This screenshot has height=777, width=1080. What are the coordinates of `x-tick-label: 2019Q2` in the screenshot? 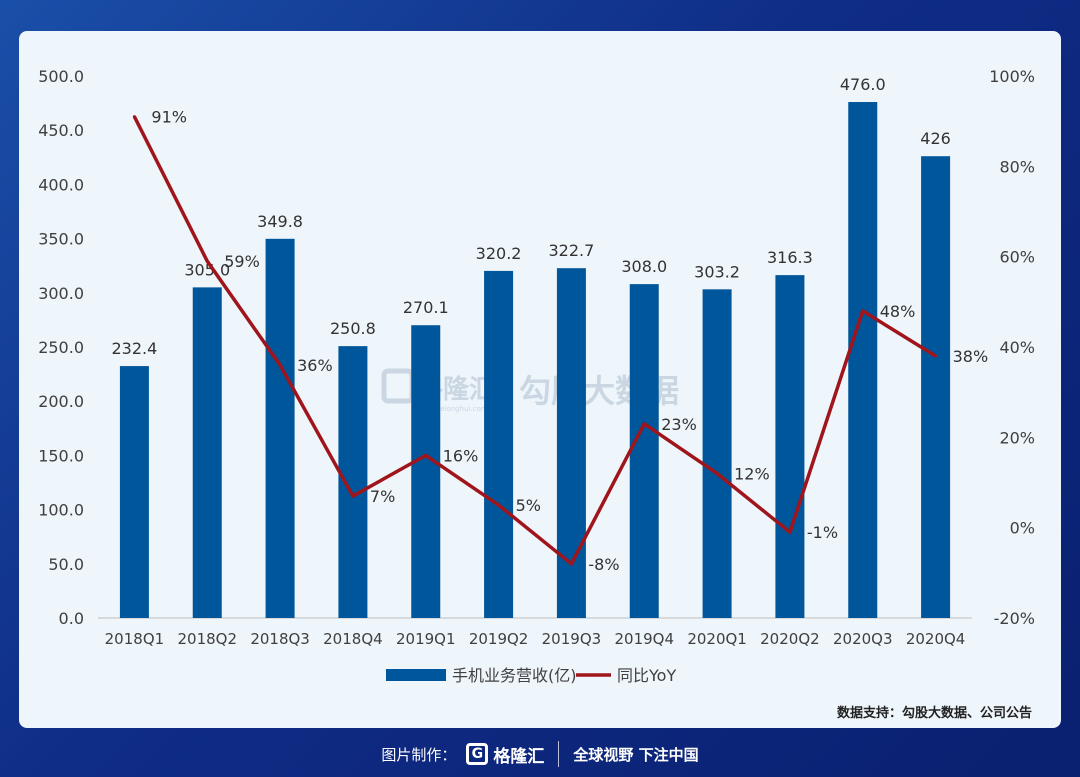 It's located at (499, 639).